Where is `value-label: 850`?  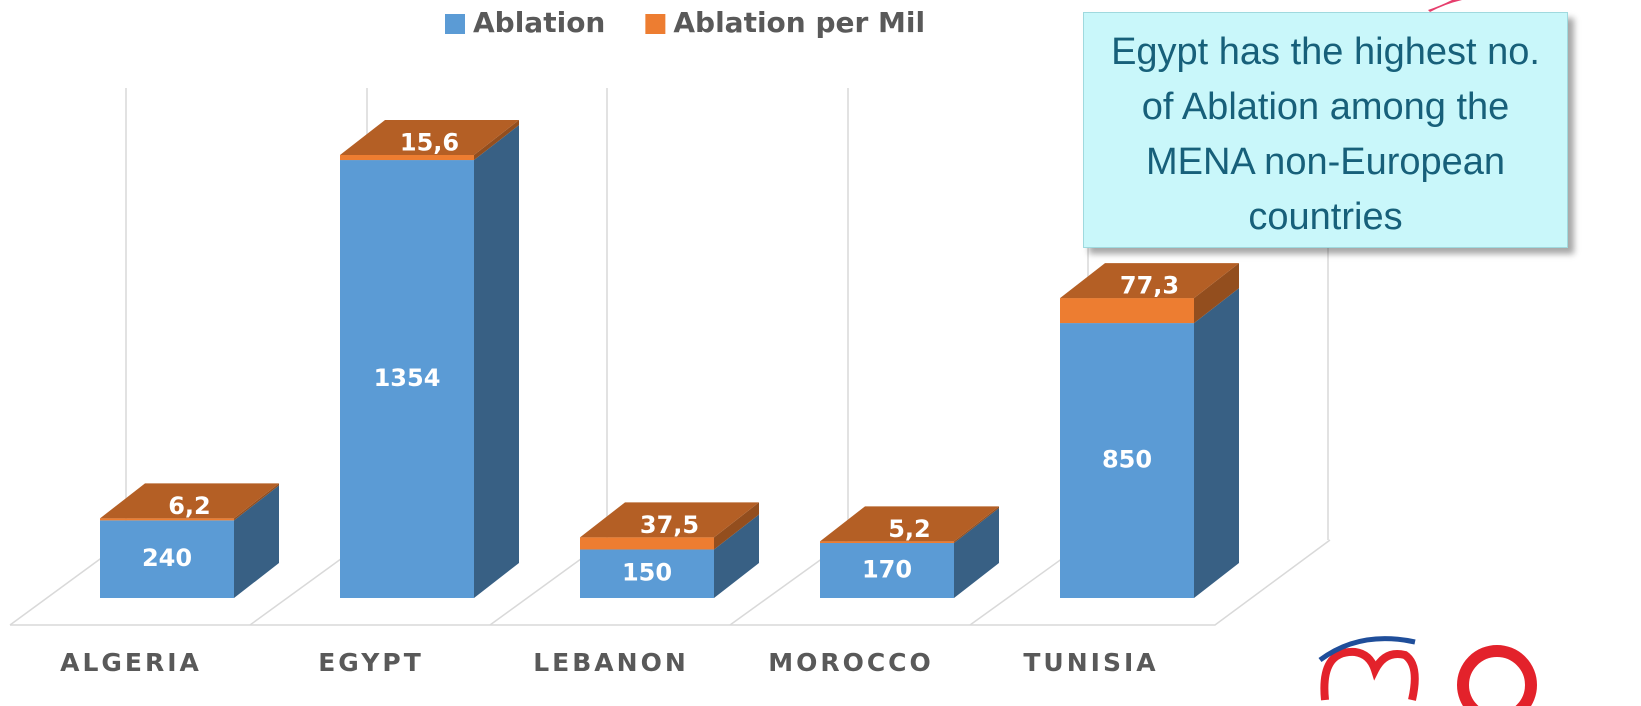
value-label: 850 is located at coordinates (1127, 460).